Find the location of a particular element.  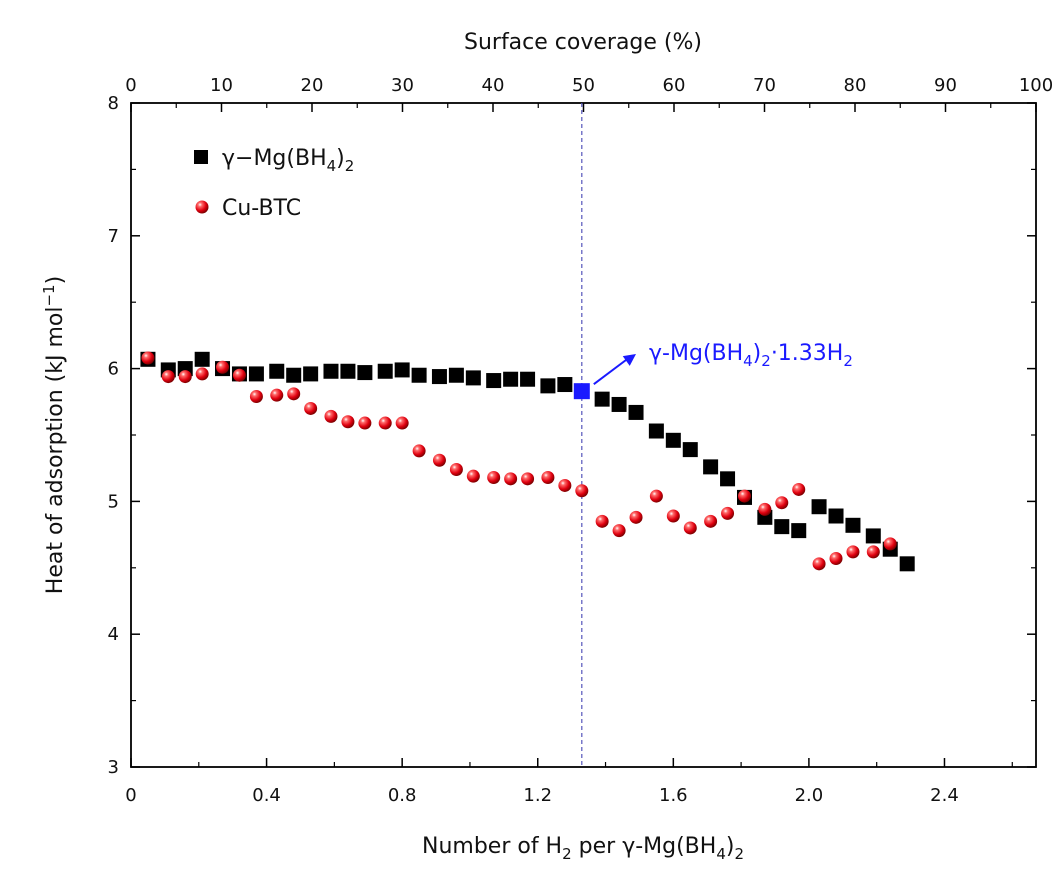

top-tick-label: 0 is located at coordinates (130, 85).